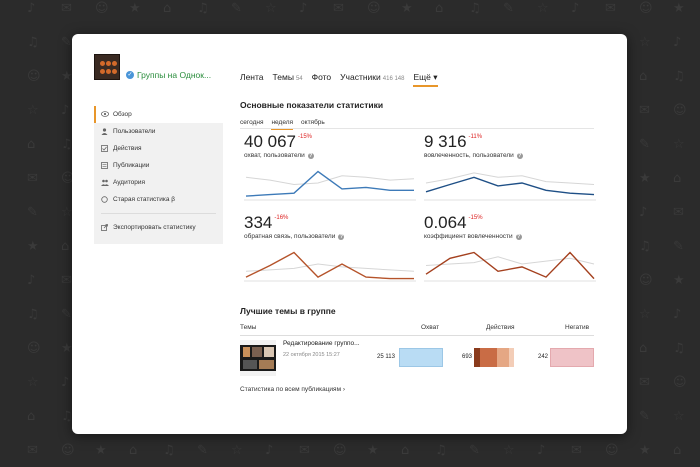  What do you see at coordinates (158, 165) in the screenshot?
I see `sidebar-item-publications: Публикации` at bounding box center [158, 165].